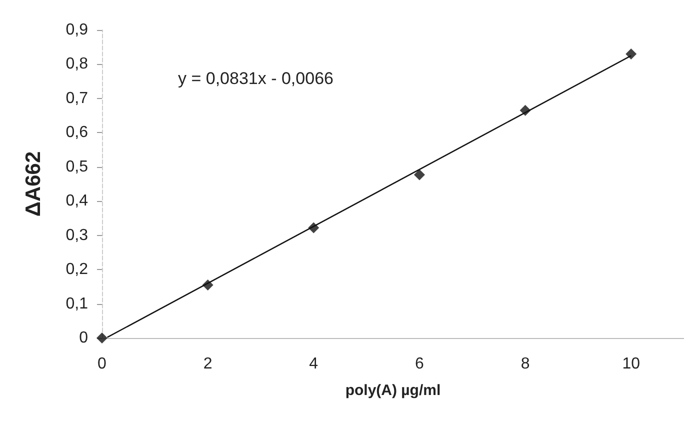 Image resolution: width=692 pixels, height=421 pixels. Describe the element at coordinates (77, 201) in the screenshot. I see `y-tick-label: 0,4` at that location.